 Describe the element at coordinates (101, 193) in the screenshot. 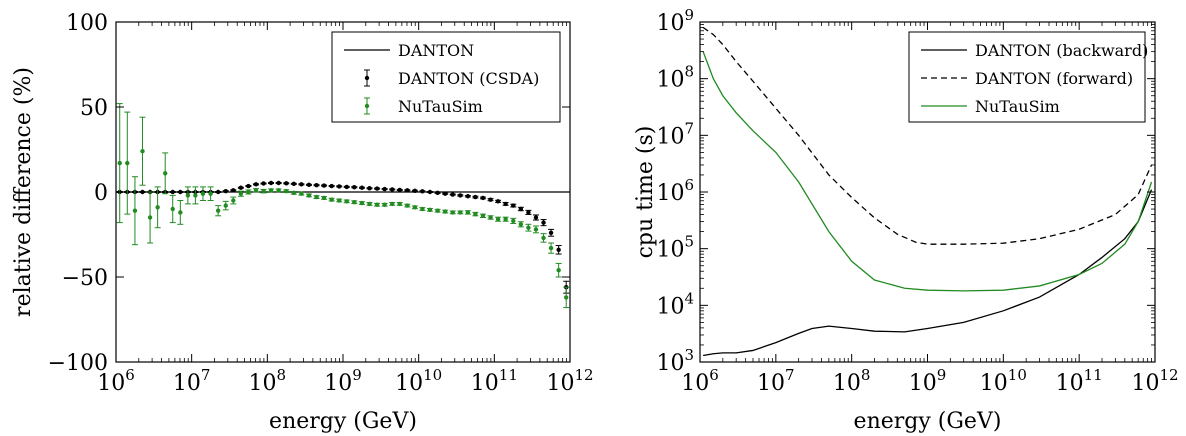

I see `y-tick-label: 0` at that location.